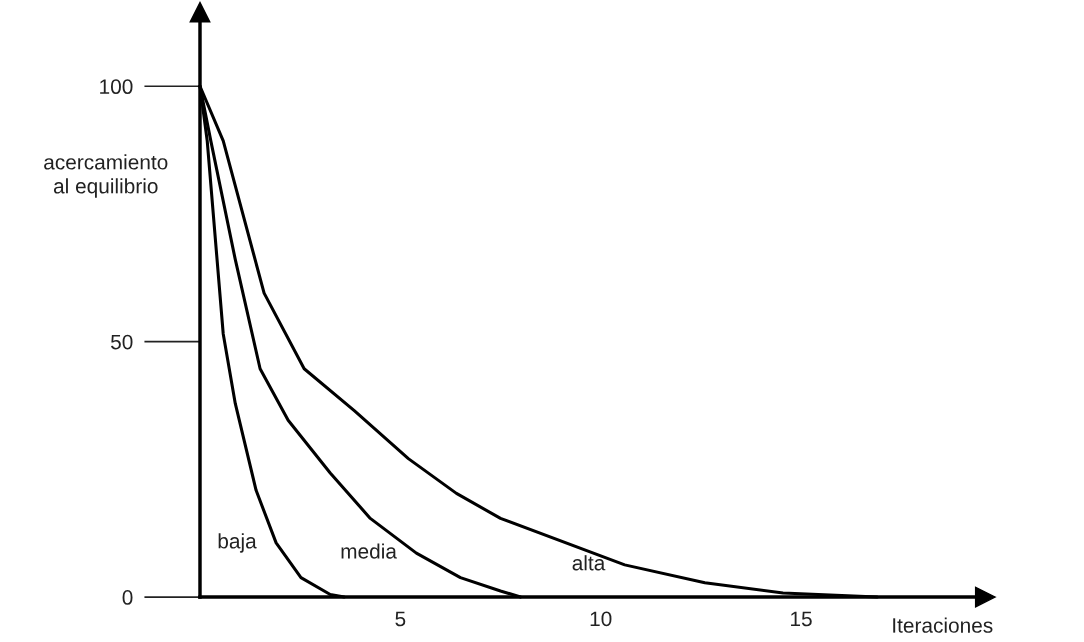 The width and height of the screenshot is (1084, 642). What do you see at coordinates (943, 625) in the screenshot?
I see `x-axis-title: Iteraciones` at bounding box center [943, 625].